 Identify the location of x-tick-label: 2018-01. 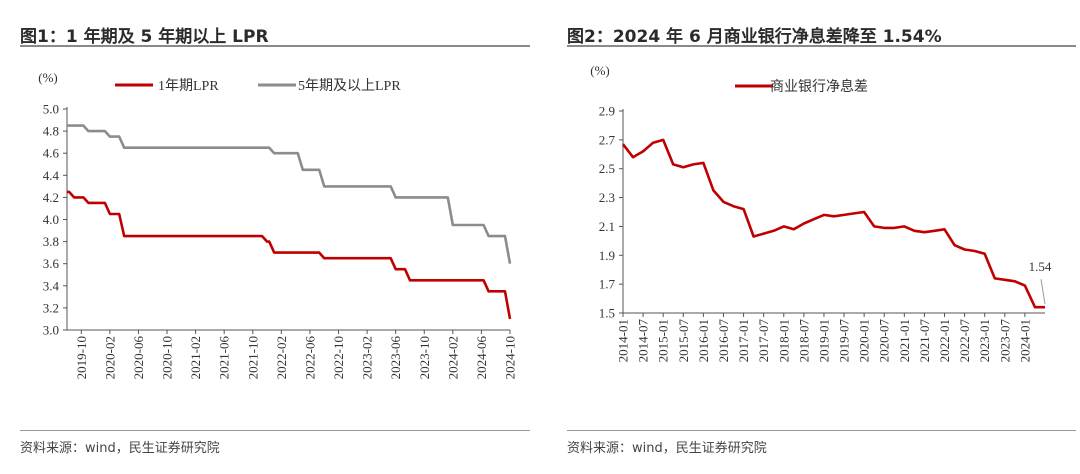
(783, 340).